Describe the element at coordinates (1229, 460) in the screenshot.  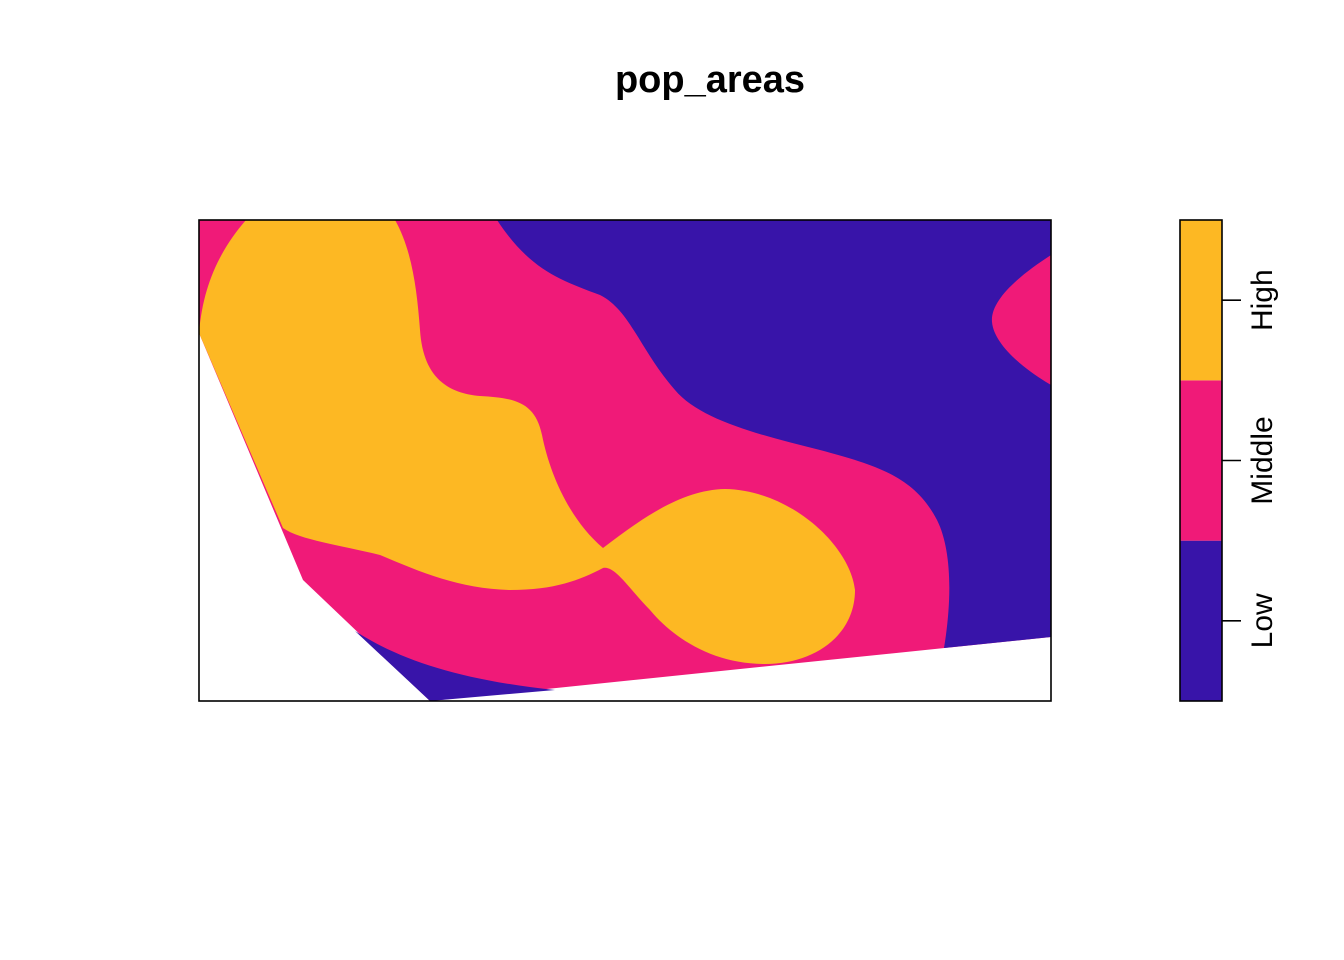
I see `legend: Low Middle High` at that location.